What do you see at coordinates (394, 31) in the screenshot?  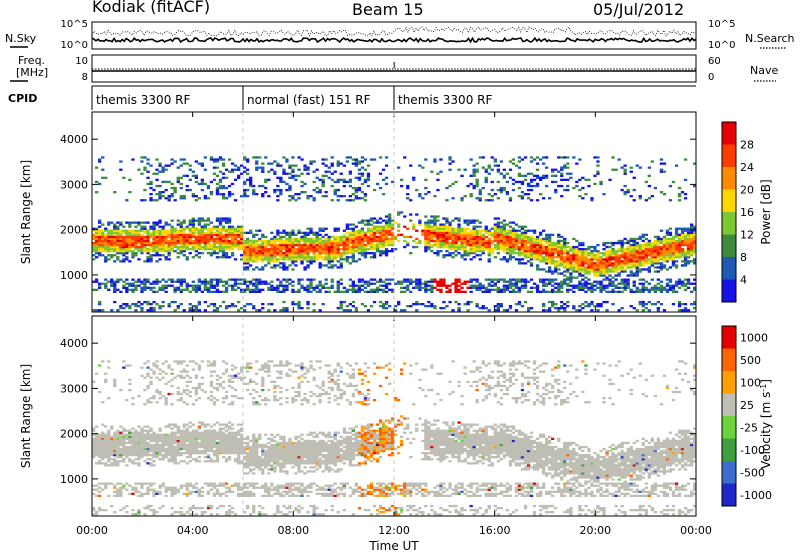 I see `nsearch-trace` at bounding box center [394, 31].